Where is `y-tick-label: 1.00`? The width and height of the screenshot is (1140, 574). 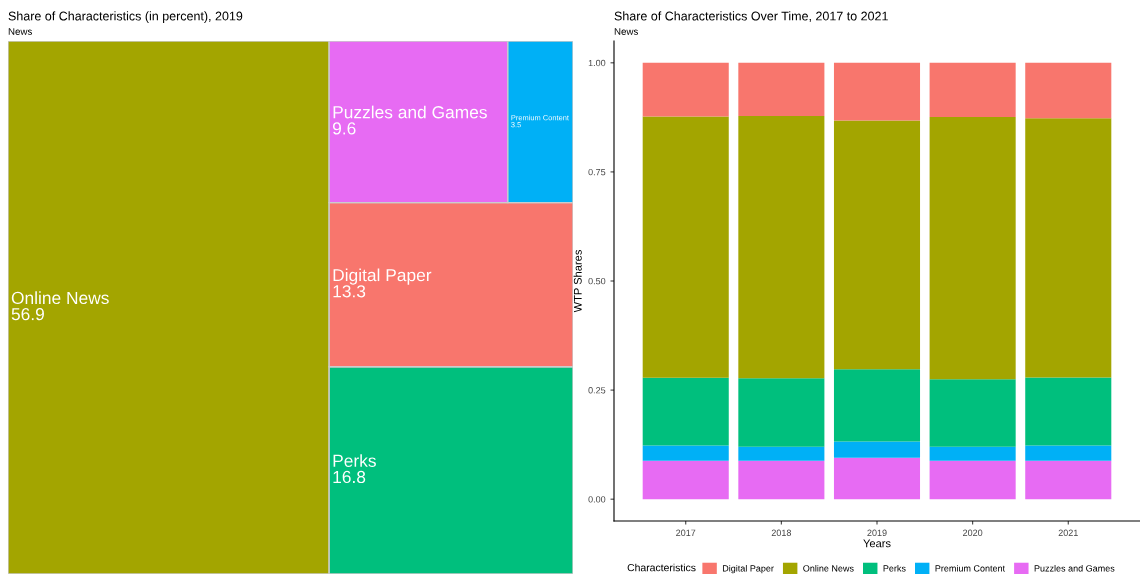 y-tick-label: 1.00 is located at coordinates (597, 63).